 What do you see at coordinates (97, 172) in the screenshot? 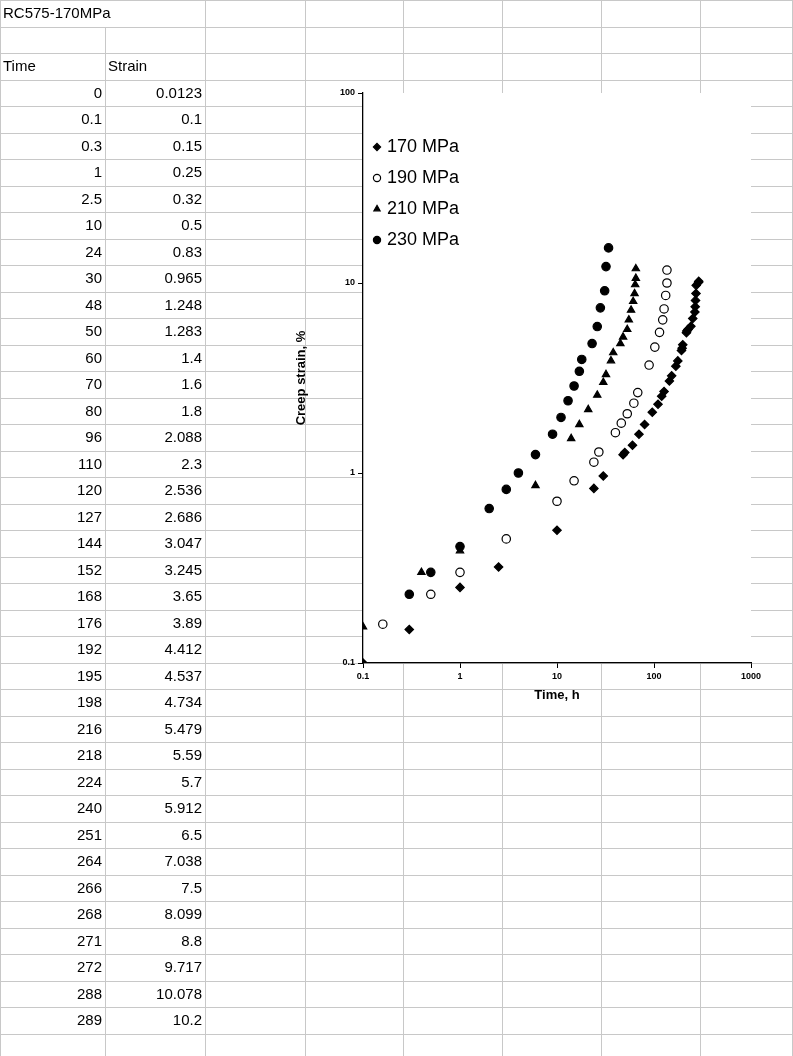
I see `text: 1` at bounding box center [97, 172].